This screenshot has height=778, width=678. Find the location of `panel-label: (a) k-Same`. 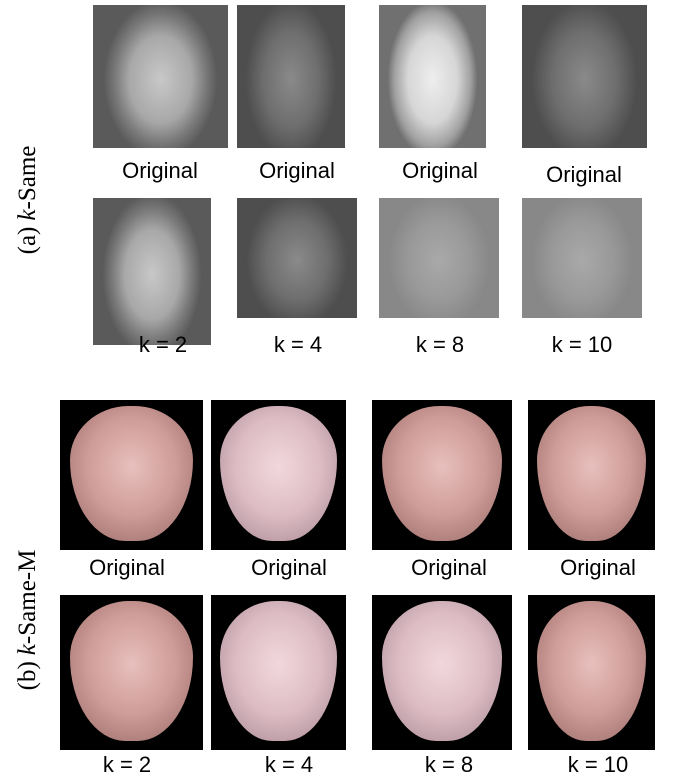

panel-label: (a) k-Same is located at coordinates (28, 200).